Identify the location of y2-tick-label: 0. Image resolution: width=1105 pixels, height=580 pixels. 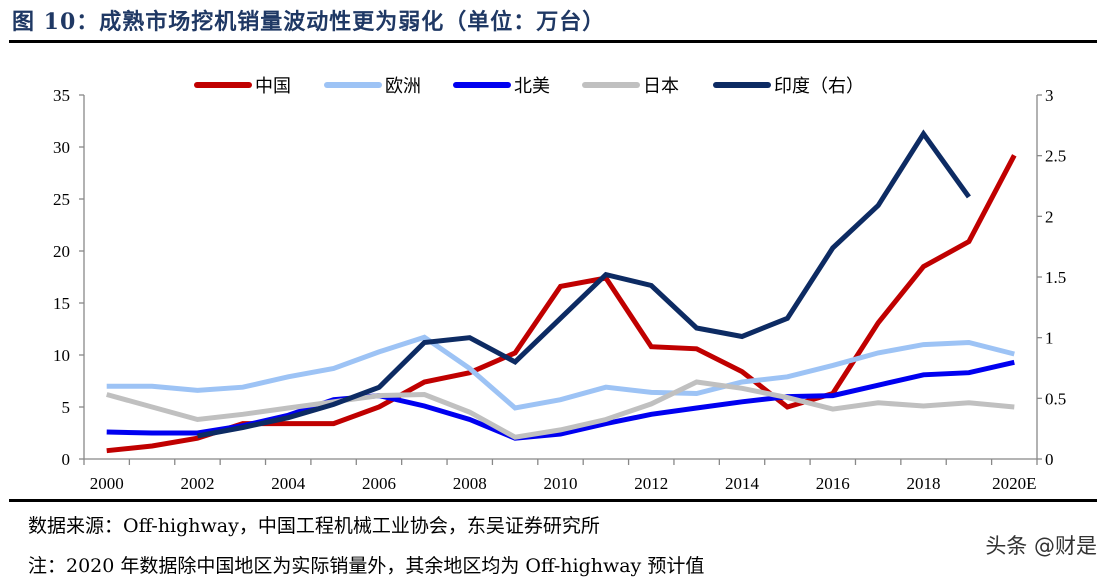
(1049, 459).